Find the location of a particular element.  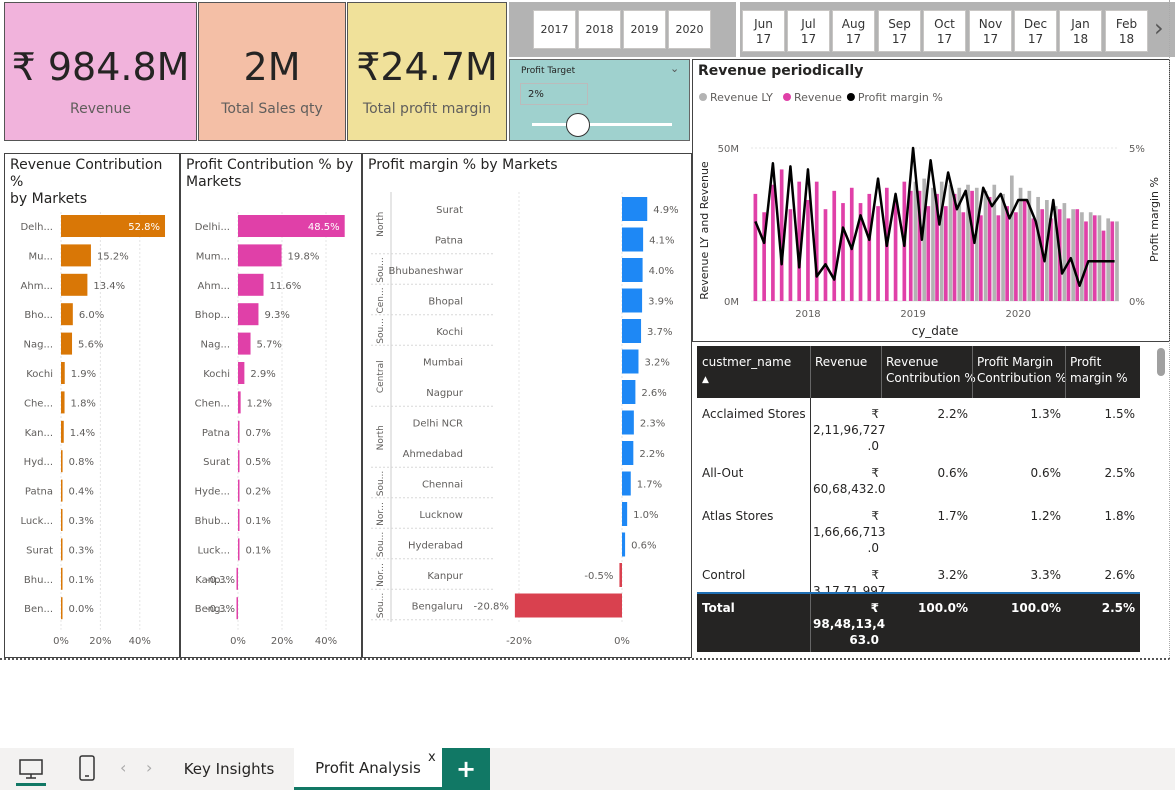

month-button: Nov 17 is located at coordinates (990, 31).